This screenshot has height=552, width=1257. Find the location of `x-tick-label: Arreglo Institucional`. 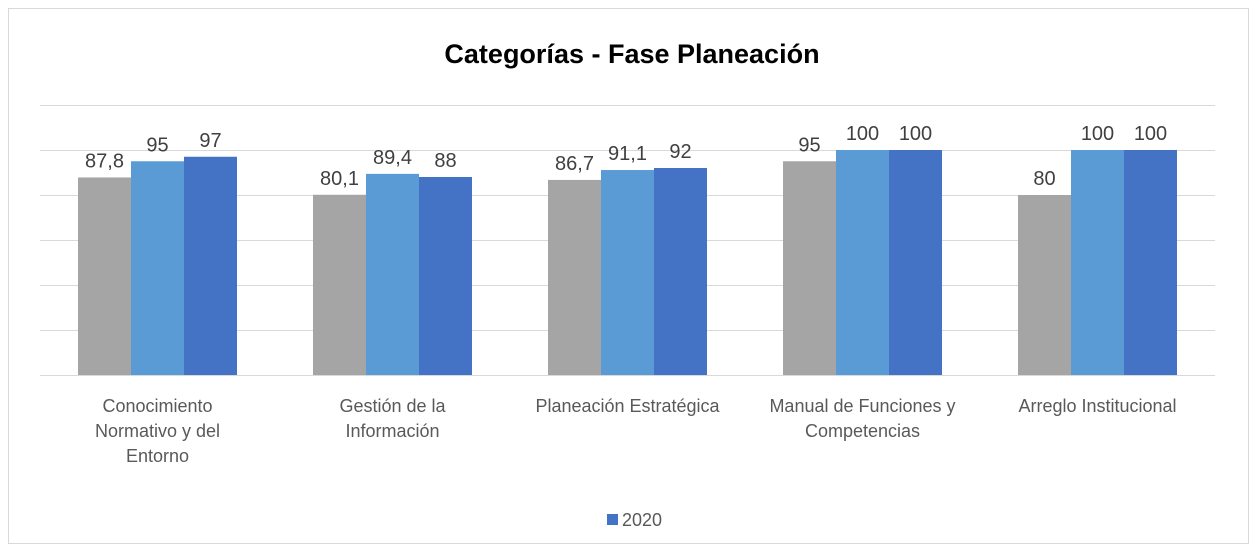

x-tick-label: Arreglo Institucional is located at coordinates (1097, 406).